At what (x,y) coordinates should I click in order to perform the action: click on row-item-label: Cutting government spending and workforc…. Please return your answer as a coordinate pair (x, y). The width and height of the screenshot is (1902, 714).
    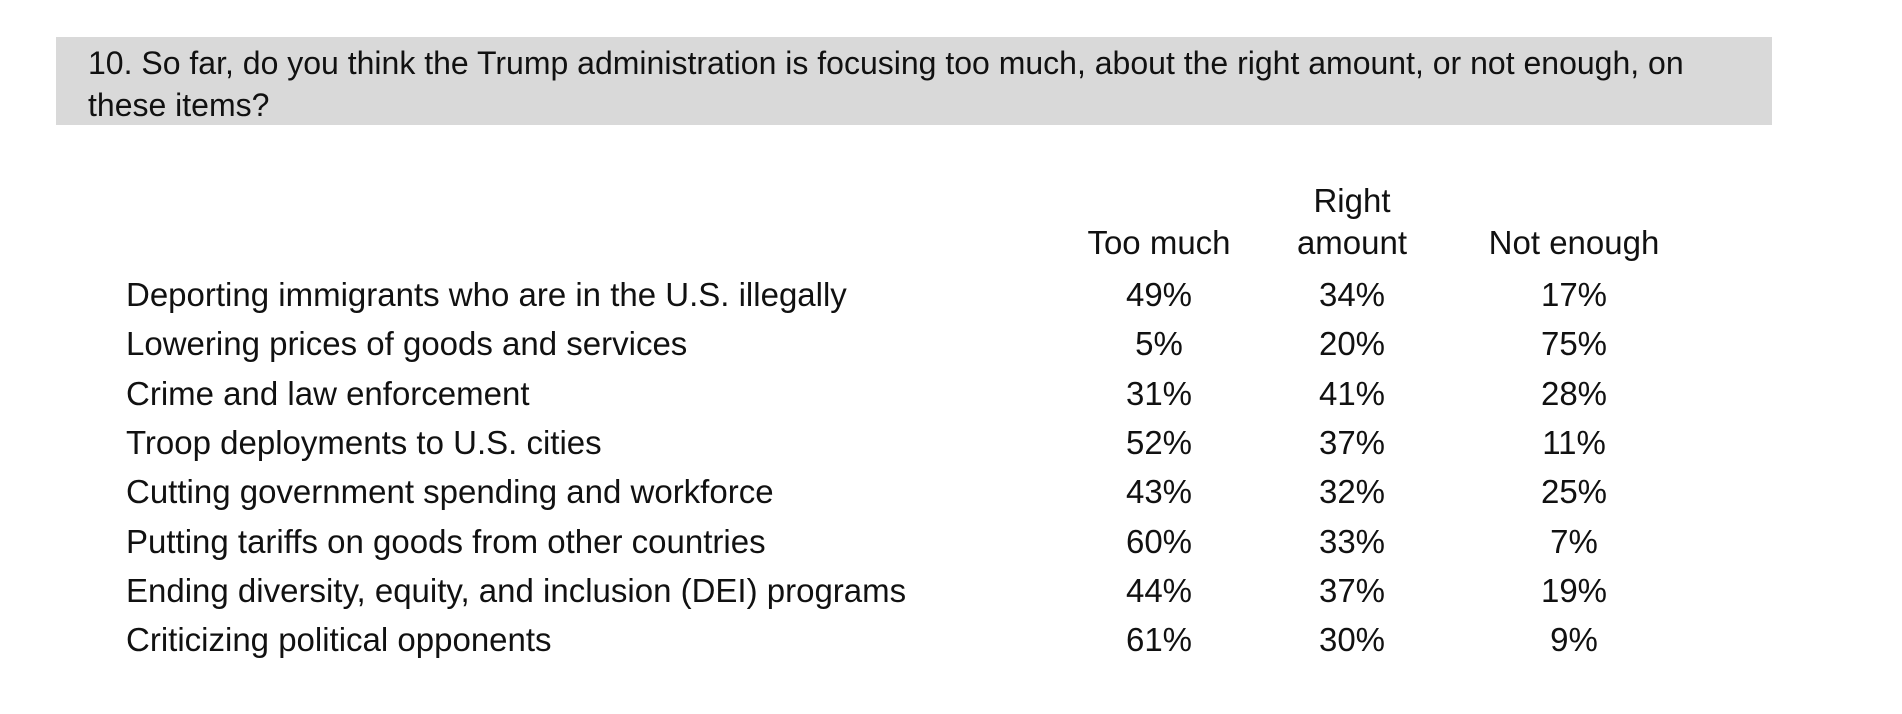
    Looking at the image, I should click on (450, 492).